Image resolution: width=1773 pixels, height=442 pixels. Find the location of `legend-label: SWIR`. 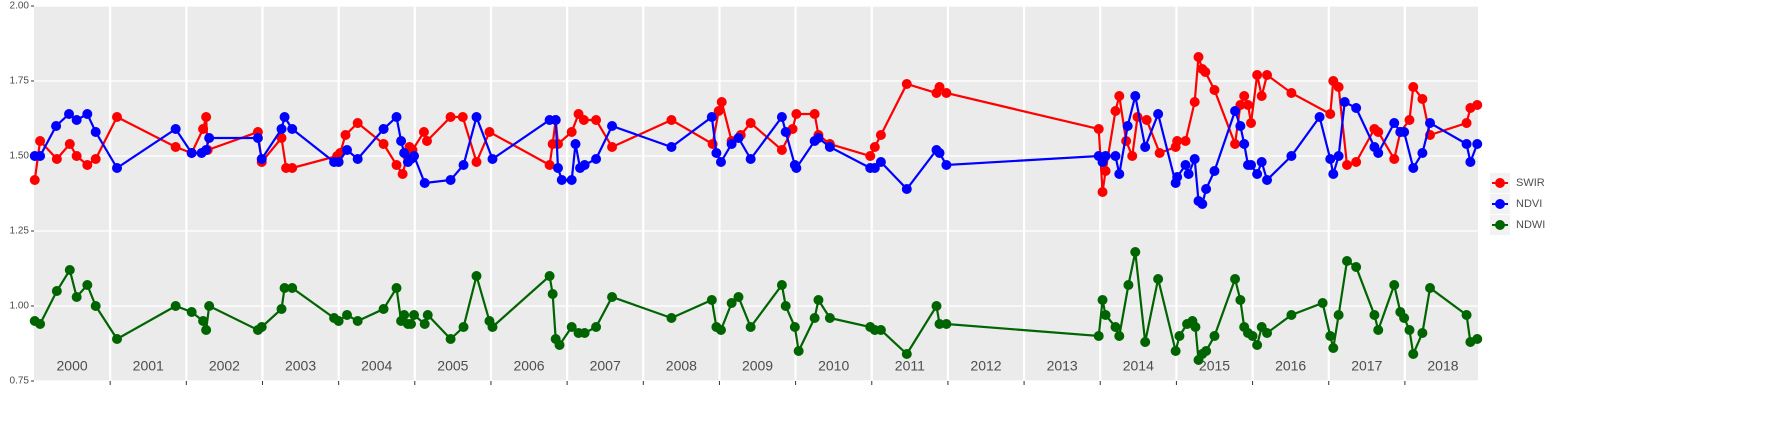

legend-label: SWIR is located at coordinates (1530, 183).